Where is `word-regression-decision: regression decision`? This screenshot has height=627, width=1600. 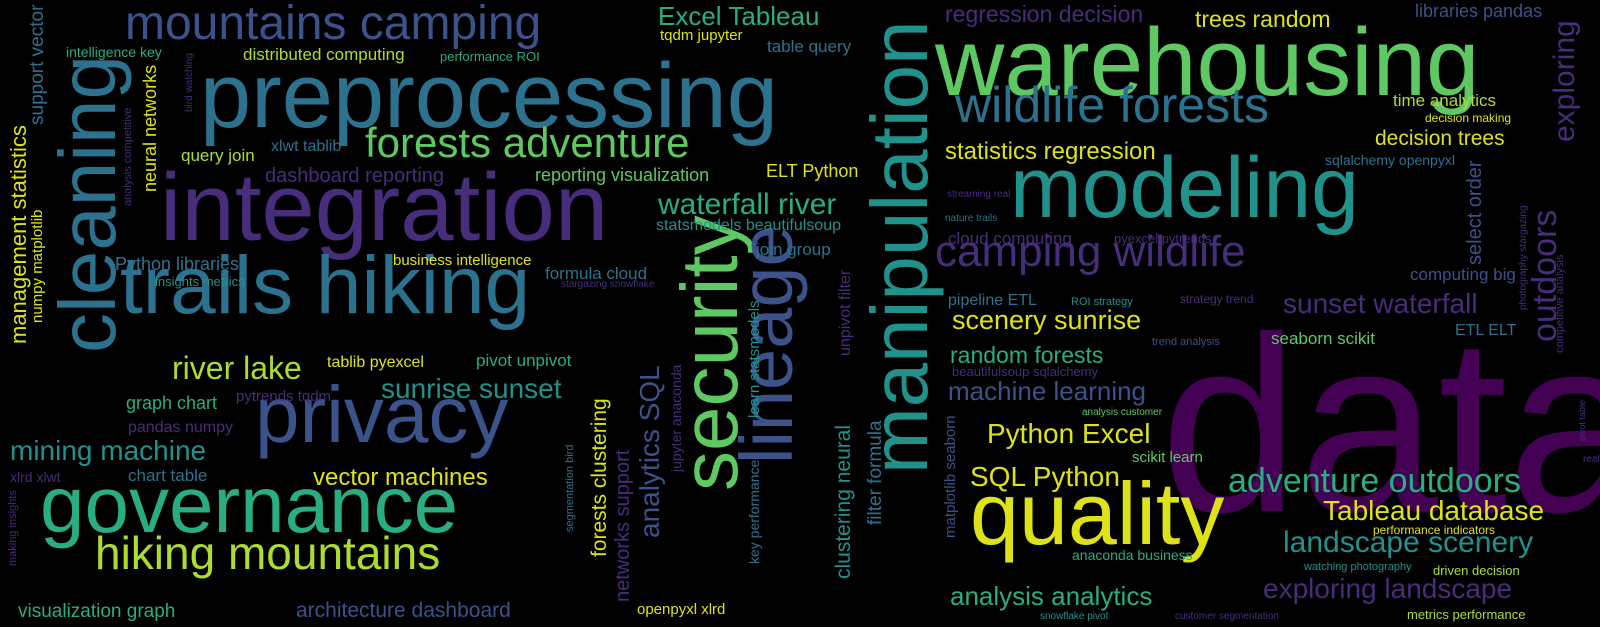
word-regression-decision: regression decision is located at coordinates (1044, 14).